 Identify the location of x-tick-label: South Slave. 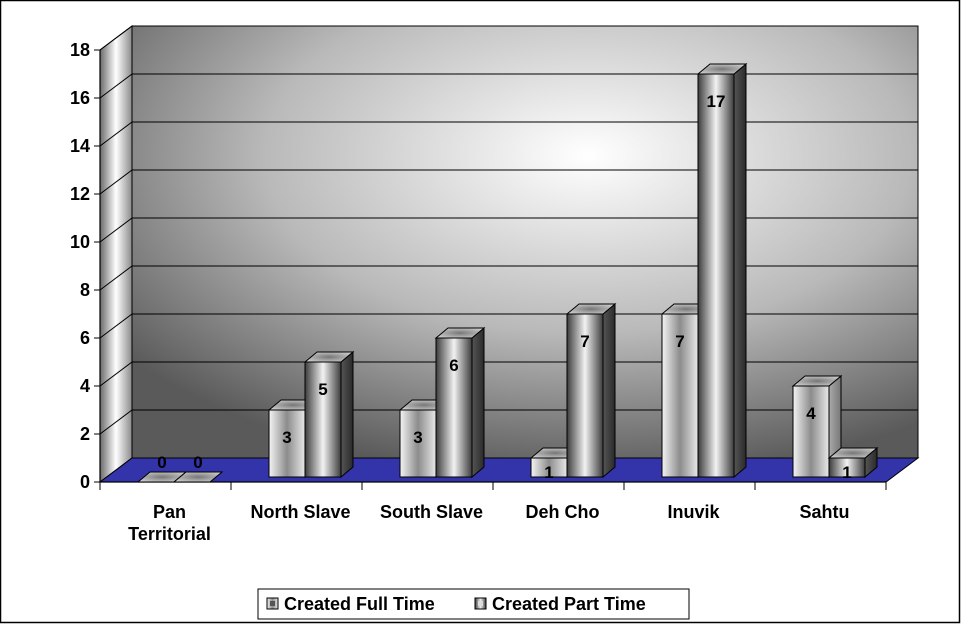
(431, 512).